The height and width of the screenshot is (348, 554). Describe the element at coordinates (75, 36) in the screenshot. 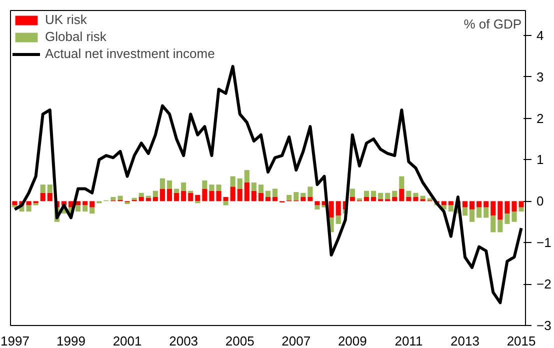

I see `legend-label: Global risk` at that location.